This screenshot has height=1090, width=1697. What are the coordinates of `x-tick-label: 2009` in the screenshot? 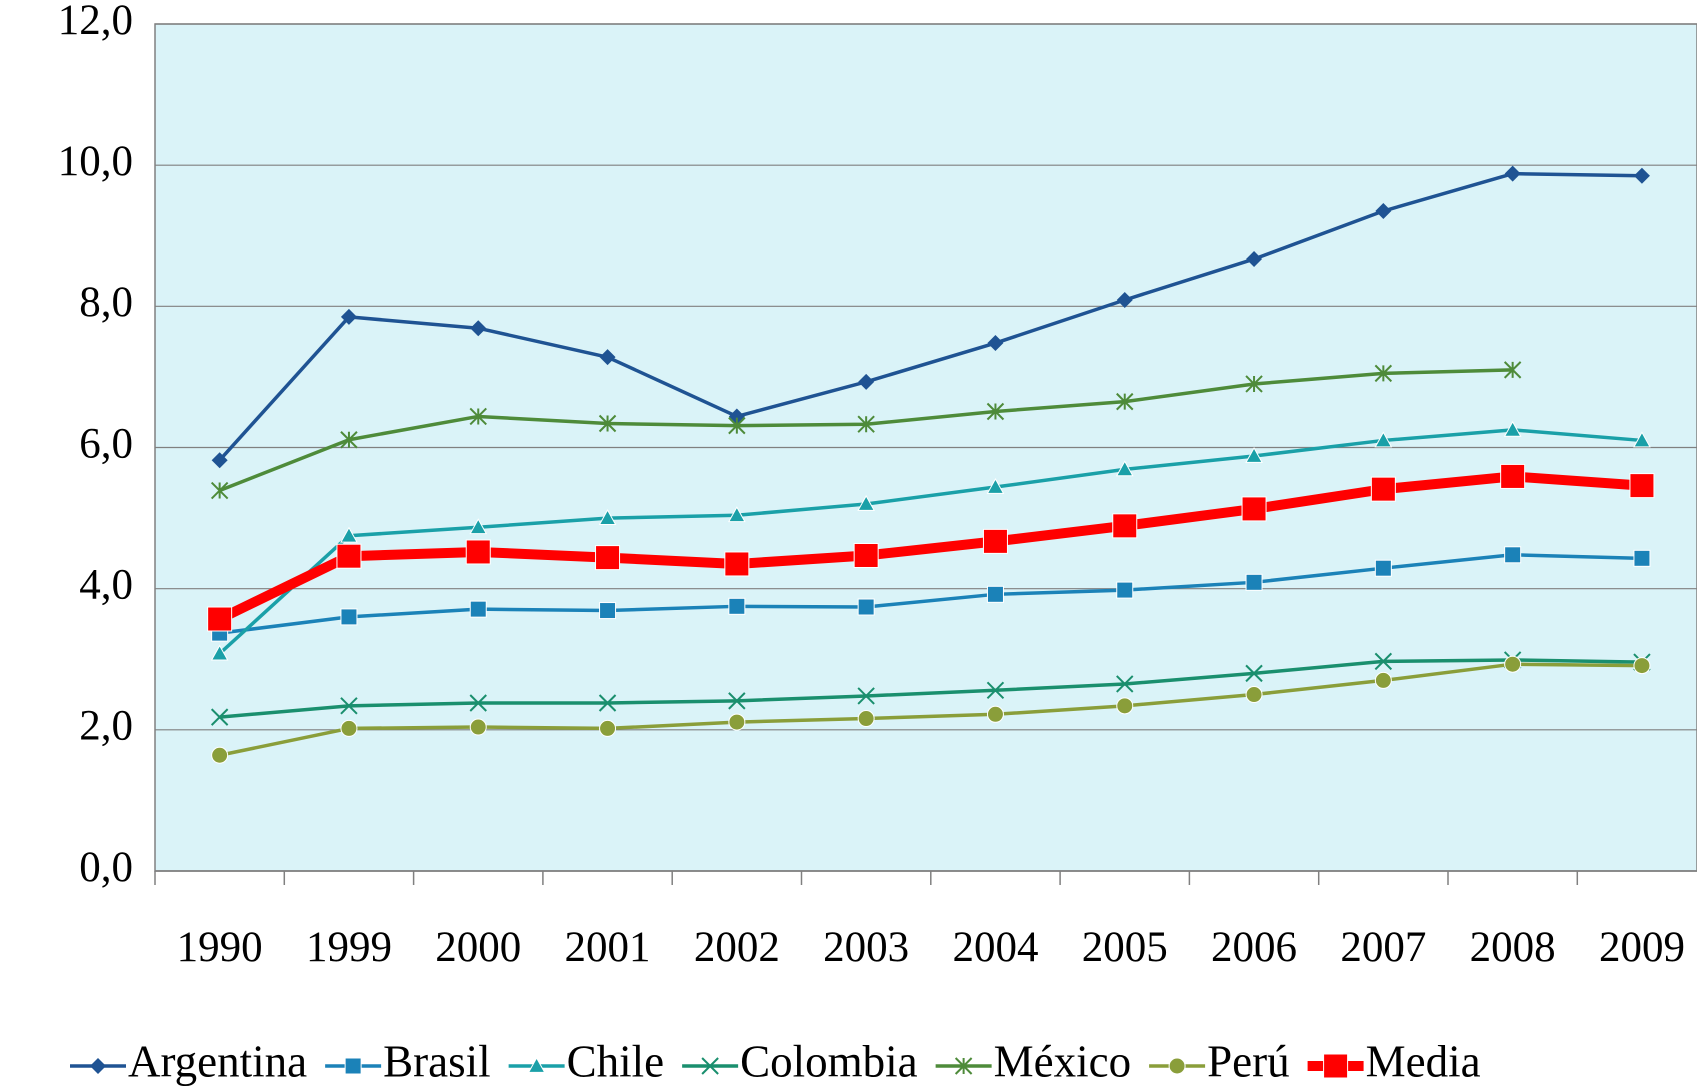 It's located at (1642, 947).